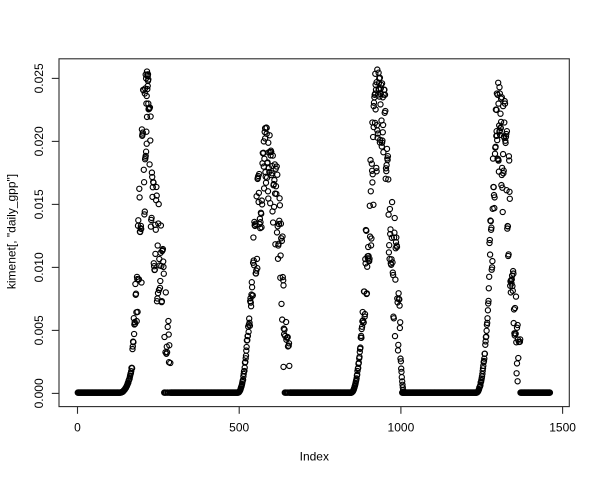 This screenshot has height=480, width=600. What do you see at coordinates (39, 204) in the screenshot?
I see `svg-text: 0.015` at bounding box center [39, 204].